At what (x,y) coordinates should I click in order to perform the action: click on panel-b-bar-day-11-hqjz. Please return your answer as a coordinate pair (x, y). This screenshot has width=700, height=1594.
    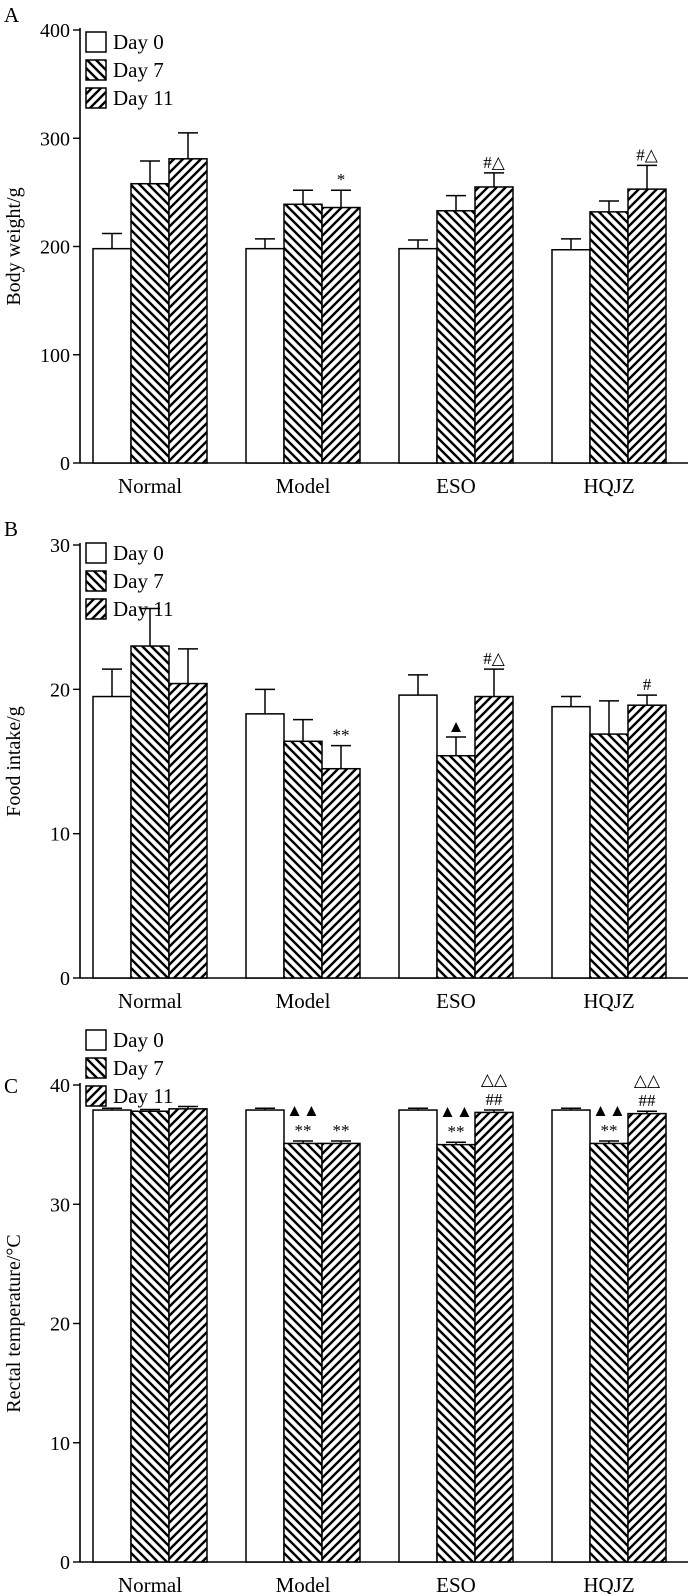
    Looking at the image, I should click on (647, 841).